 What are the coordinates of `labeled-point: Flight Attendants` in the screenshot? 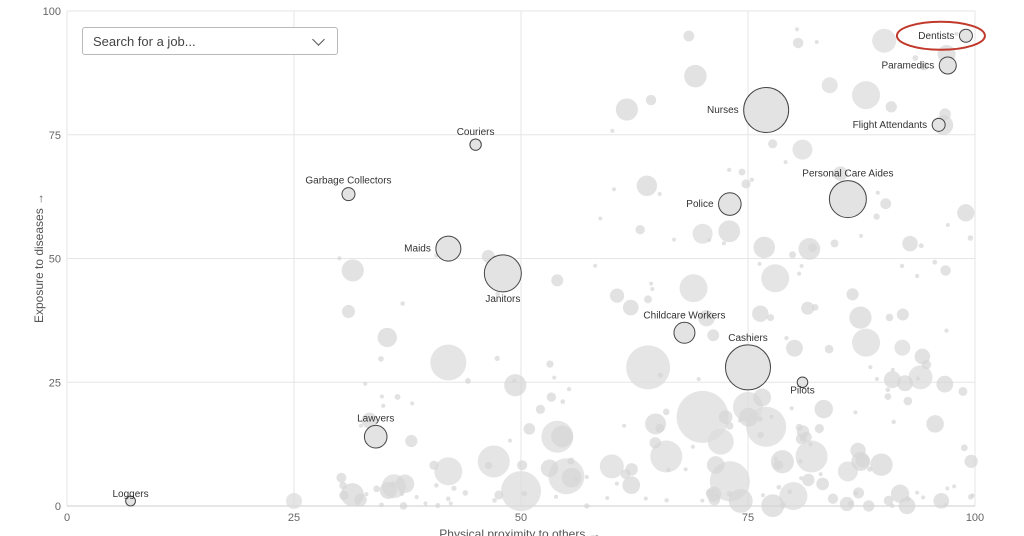 It's located at (899, 124).